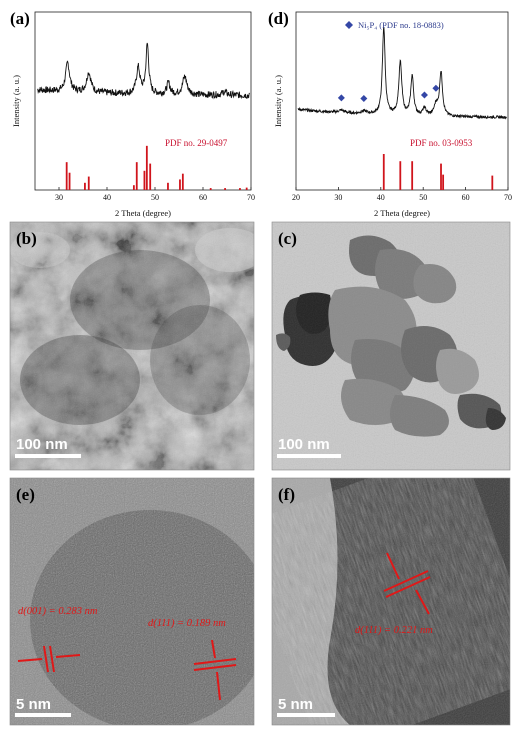 This screenshot has height=729, width=518. Describe the element at coordinates (296, 197) in the screenshot. I see `x-tick-label: 20` at that location.